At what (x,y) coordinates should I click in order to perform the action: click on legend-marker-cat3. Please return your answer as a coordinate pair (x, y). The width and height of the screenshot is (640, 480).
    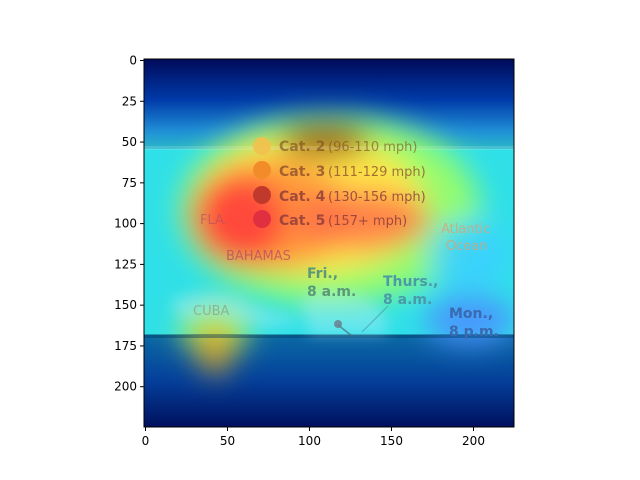
    Looking at the image, I should click on (262, 170).